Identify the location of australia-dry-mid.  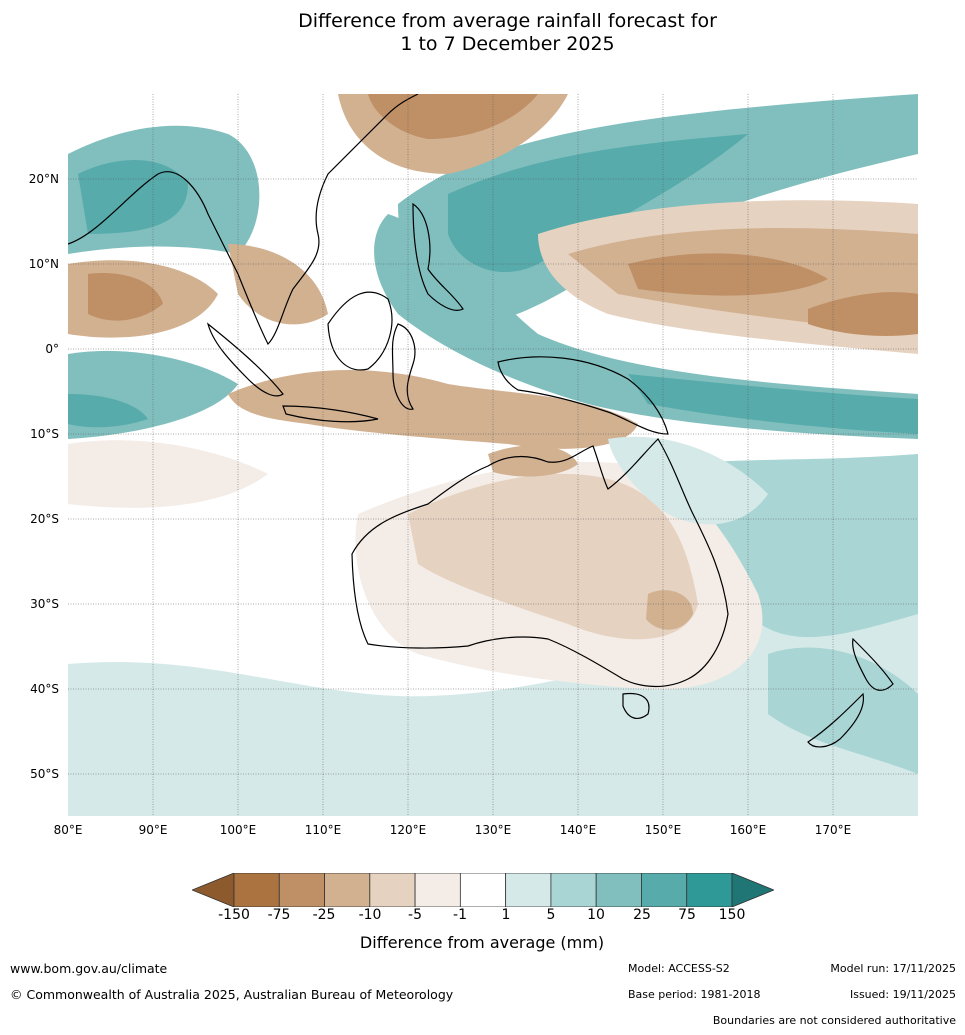
(553, 556).